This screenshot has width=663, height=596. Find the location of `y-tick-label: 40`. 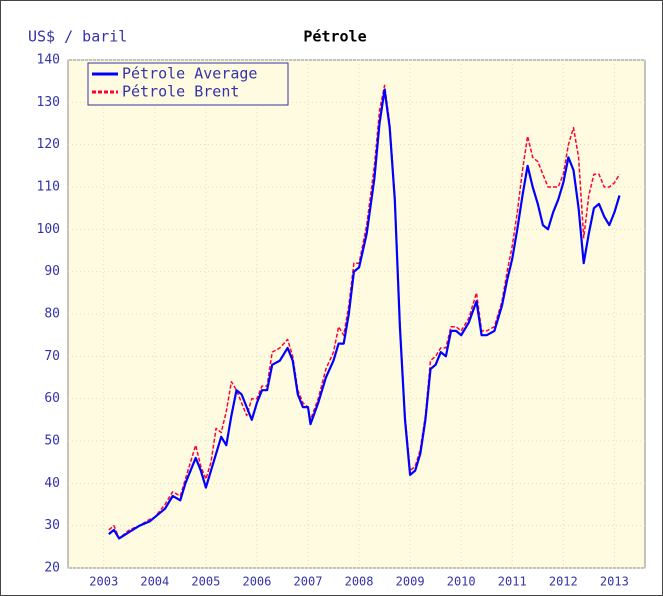

y-tick-label: 40 is located at coordinates (52, 483).